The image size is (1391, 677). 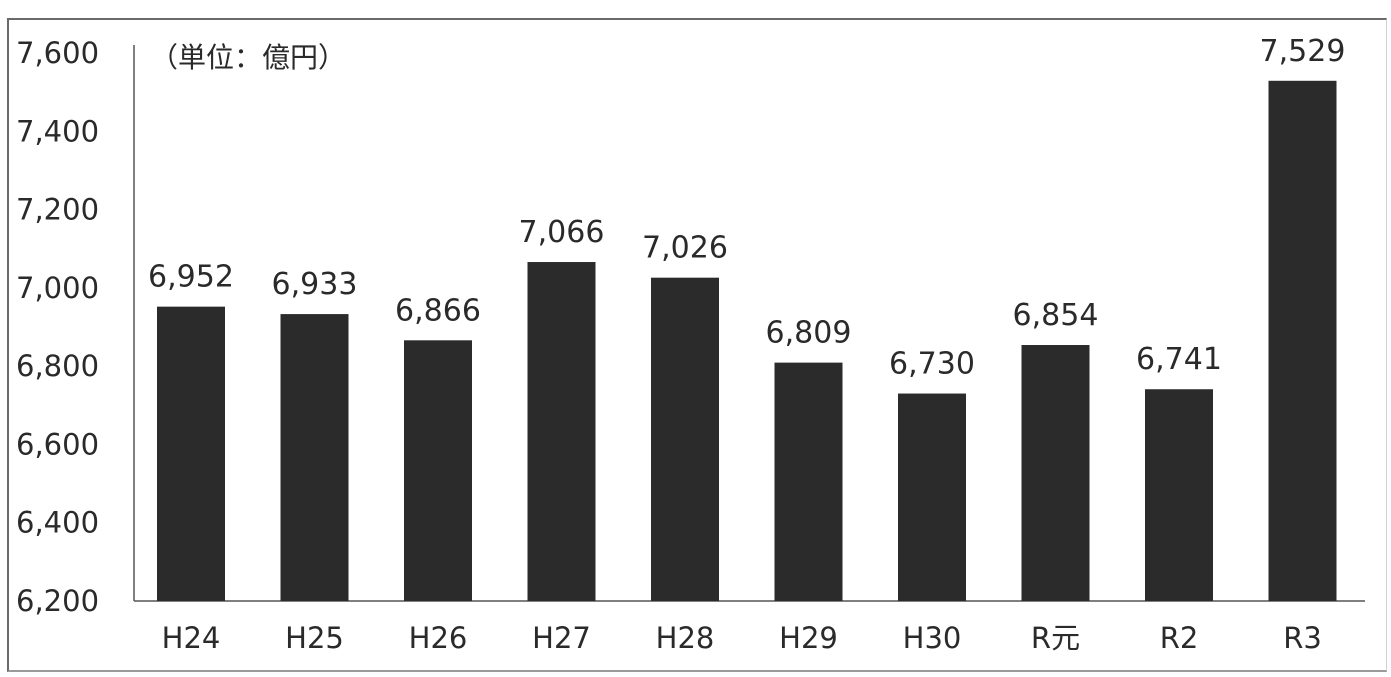 I want to click on category-label-H27: H27, so click(x=561, y=638).